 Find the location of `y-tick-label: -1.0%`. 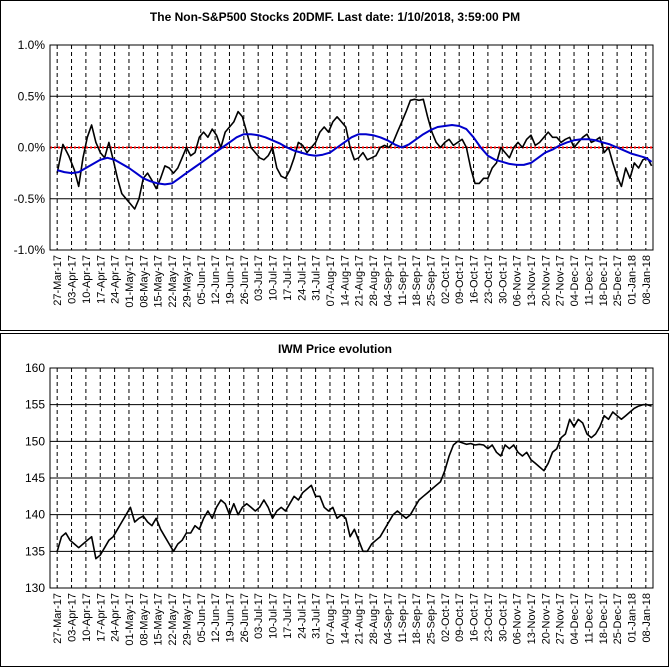

y-tick-label: -1.0% is located at coordinates (30, 250).